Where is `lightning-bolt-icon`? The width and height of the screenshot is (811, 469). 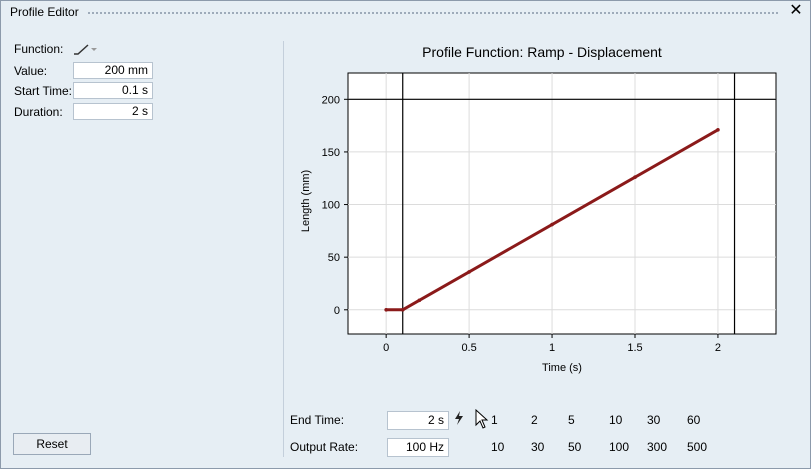 lightning-bolt-icon is located at coordinates (459, 418).